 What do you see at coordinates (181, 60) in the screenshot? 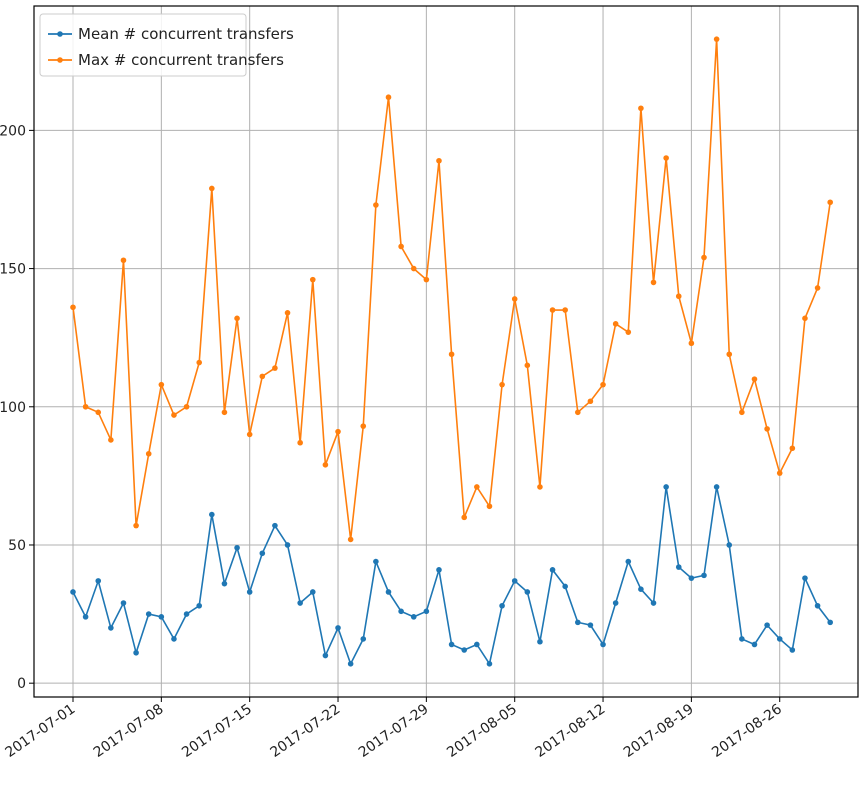
I see `legend-label: Max # concurrent transfers` at bounding box center [181, 60].